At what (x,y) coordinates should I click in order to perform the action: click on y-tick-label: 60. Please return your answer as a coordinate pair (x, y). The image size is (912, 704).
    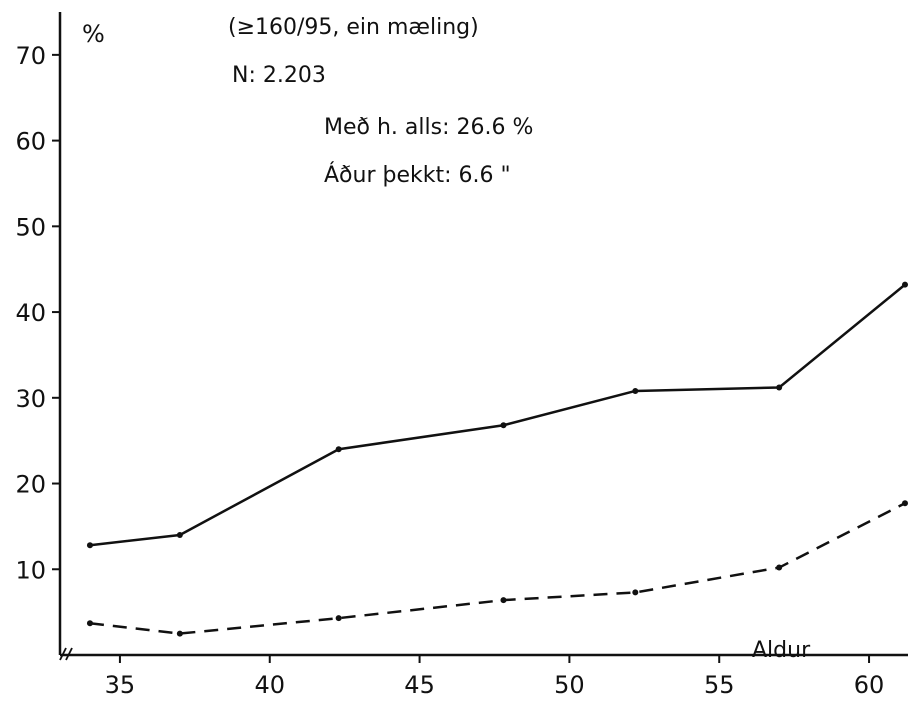
    Looking at the image, I should click on (30, 142).